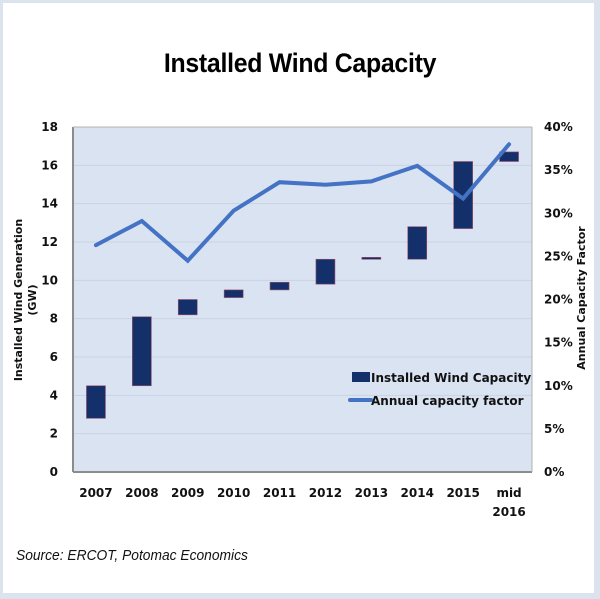 The width and height of the screenshot is (600, 599). What do you see at coordinates (300, 63) in the screenshot?
I see `chart-title: Installed Wind Capacity` at bounding box center [300, 63].